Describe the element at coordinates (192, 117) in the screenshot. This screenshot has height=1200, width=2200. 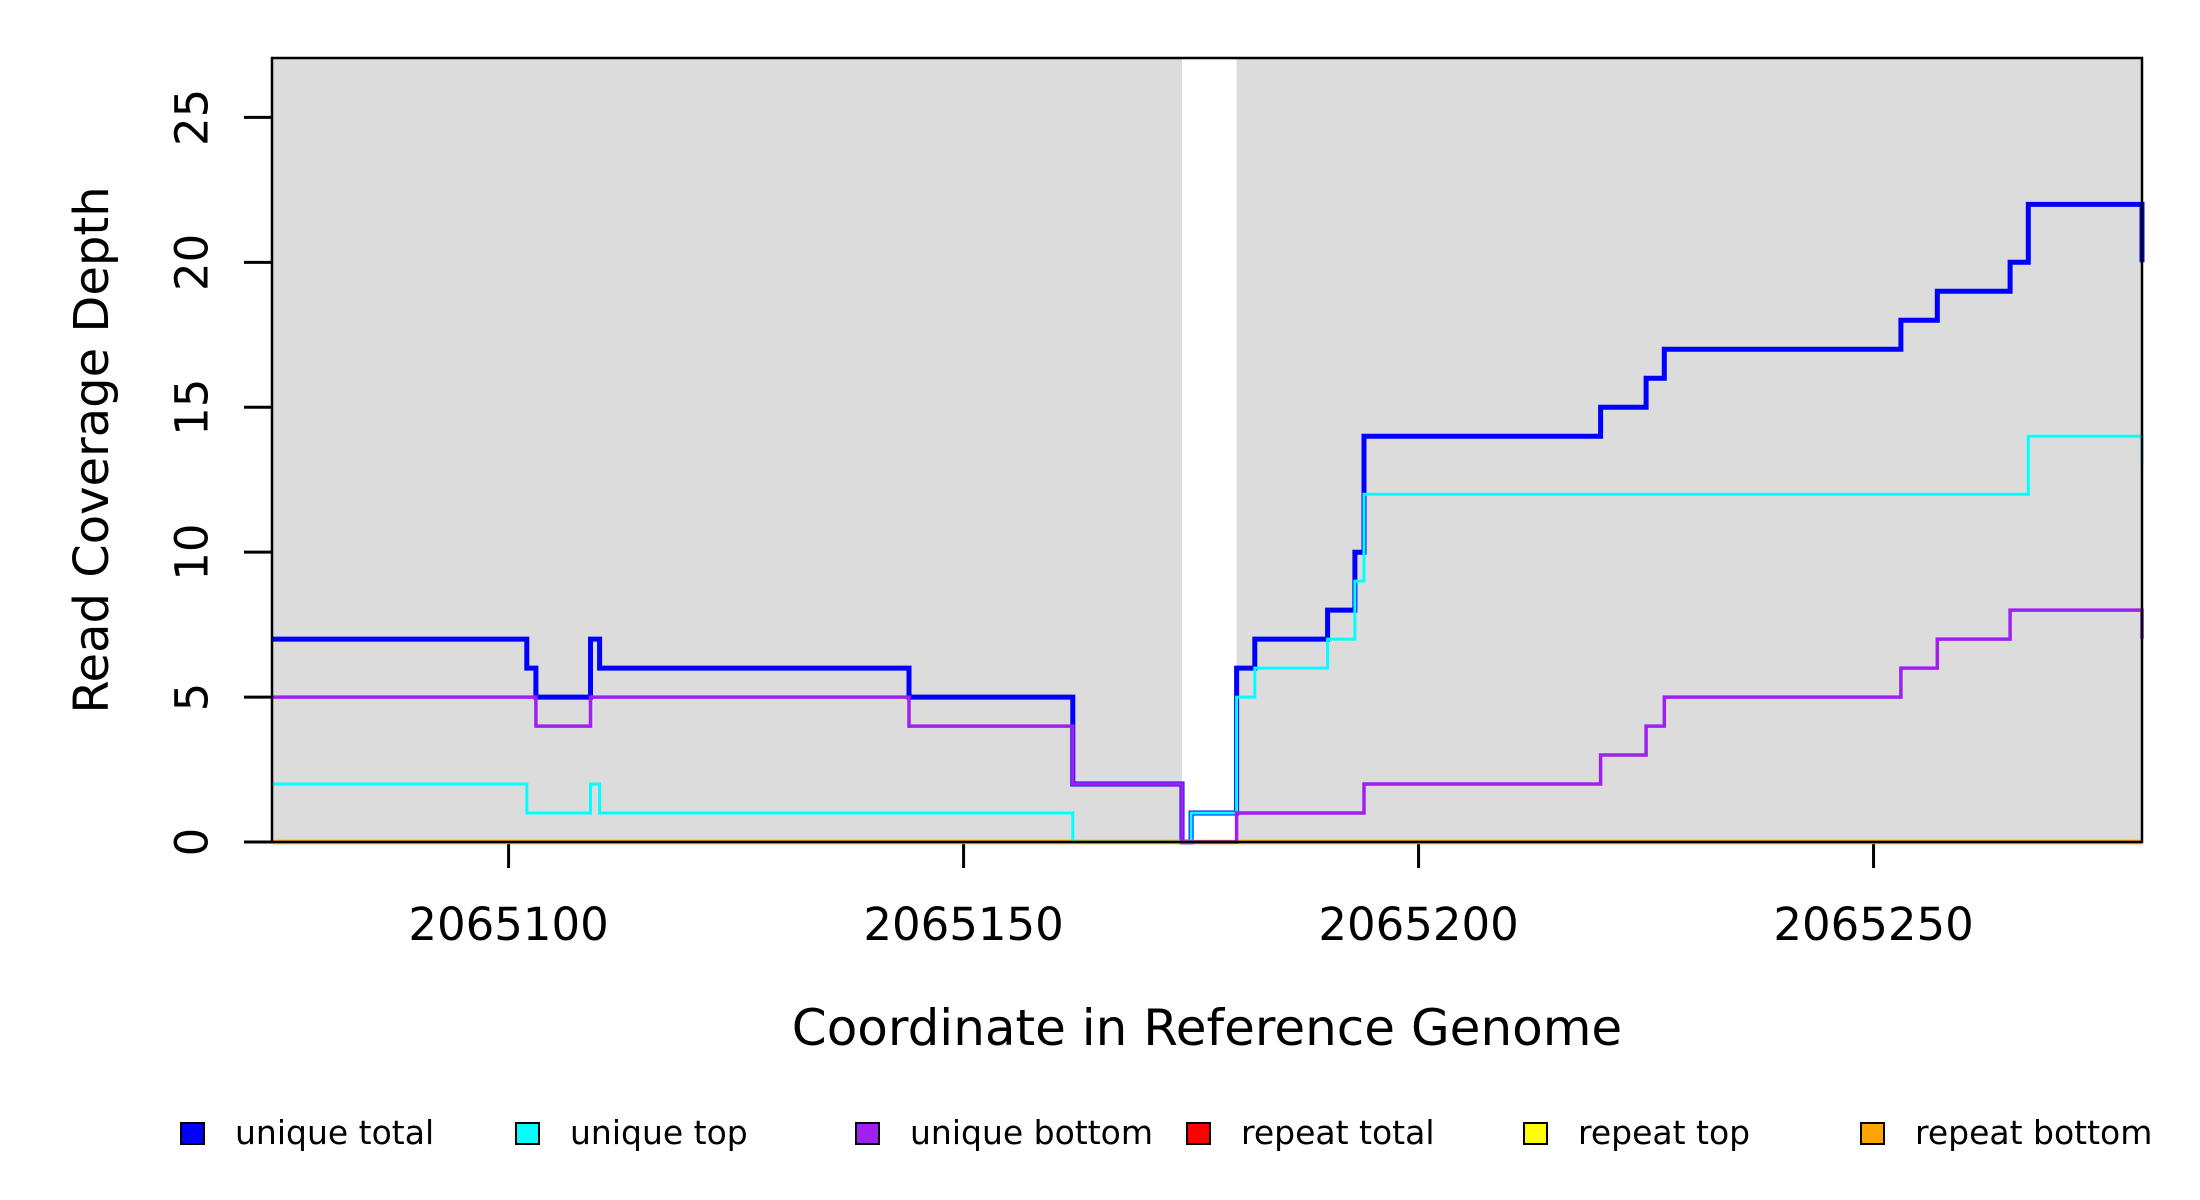
I see `y-tick-label-5: 25` at that location.